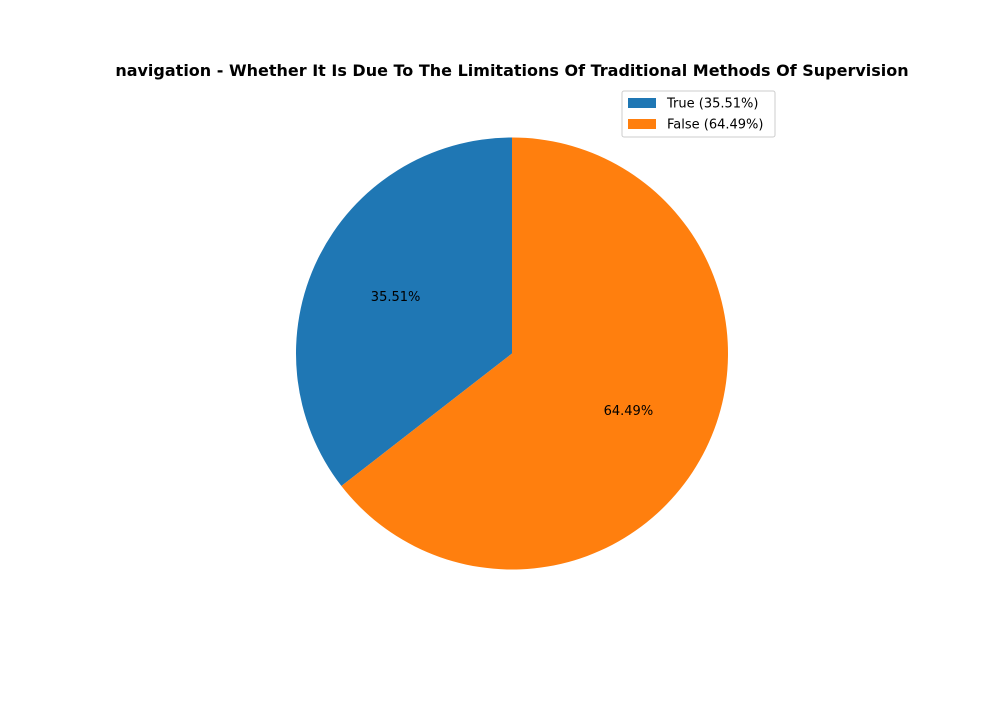 The height and width of the screenshot is (704, 1000). Describe the element at coordinates (642, 103) in the screenshot. I see `legend-swatch-true` at that location.